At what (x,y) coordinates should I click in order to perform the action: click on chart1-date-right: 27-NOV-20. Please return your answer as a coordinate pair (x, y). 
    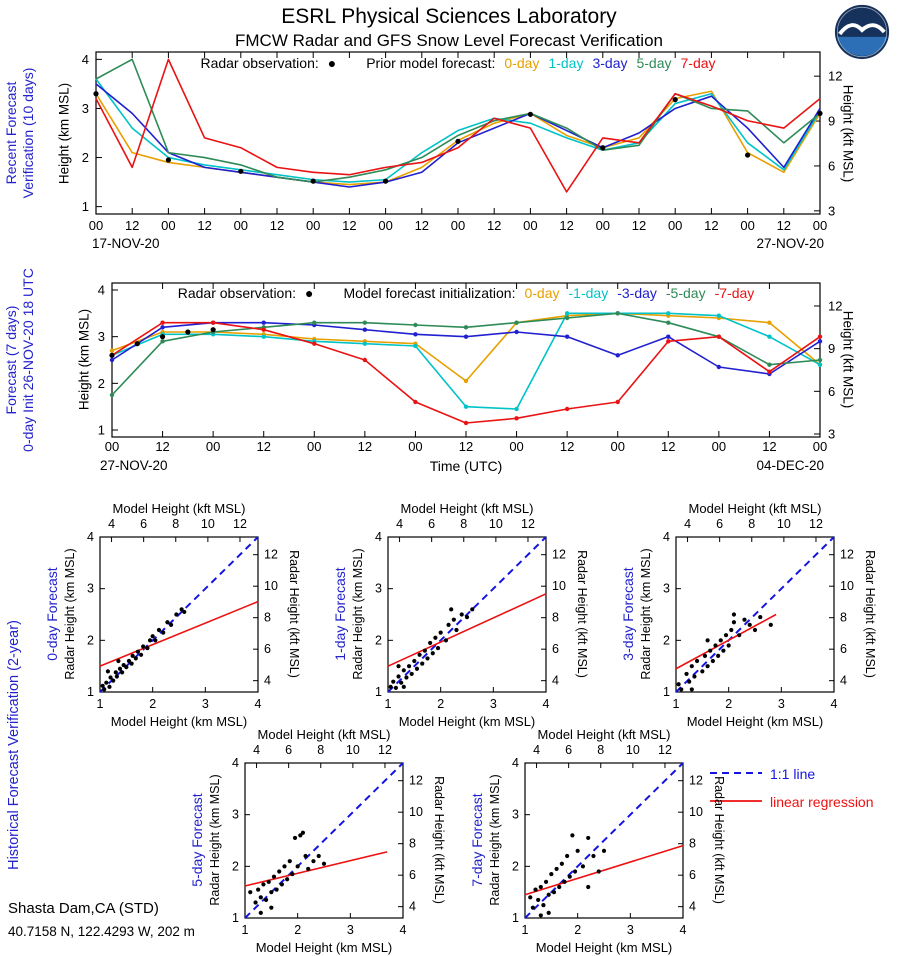
    Looking at the image, I should click on (790, 243).